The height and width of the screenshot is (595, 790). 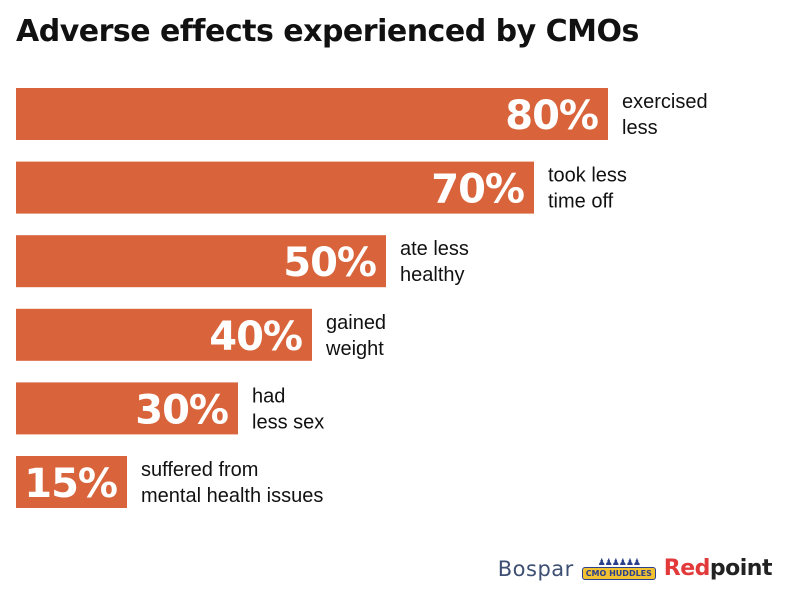 I want to click on category-label-line: less sex, so click(x=288, y=422).